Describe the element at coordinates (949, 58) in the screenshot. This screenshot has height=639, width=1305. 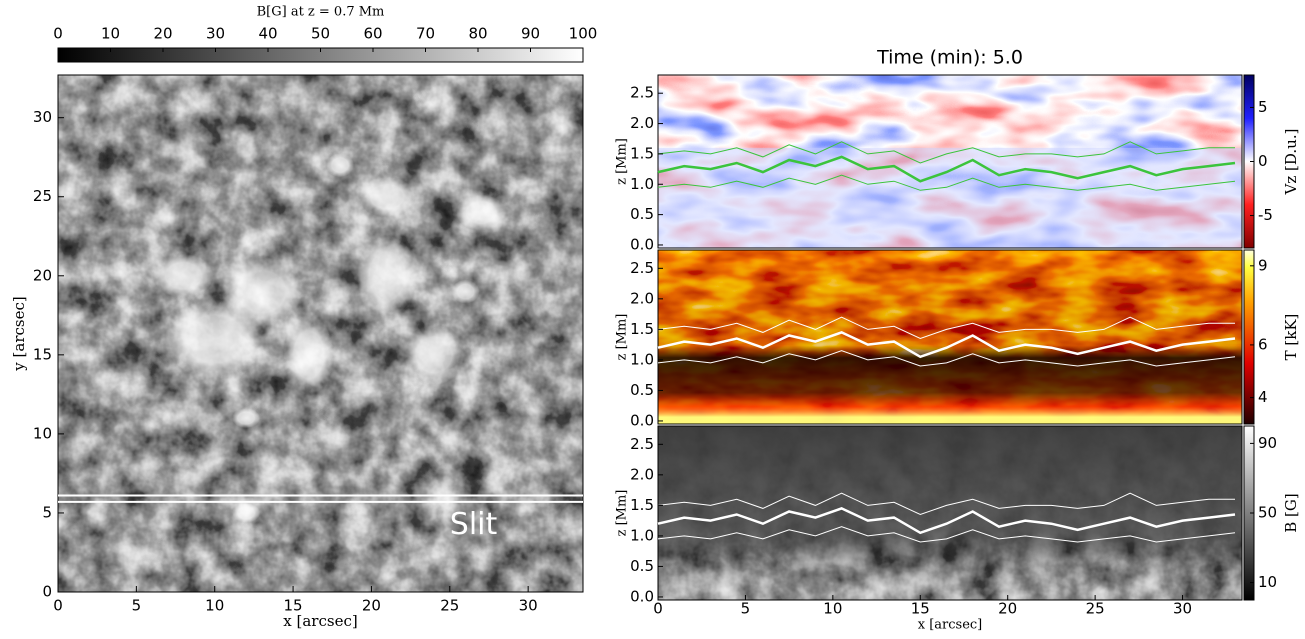
I see `chart-title: Time (min): 5.0` at that location.